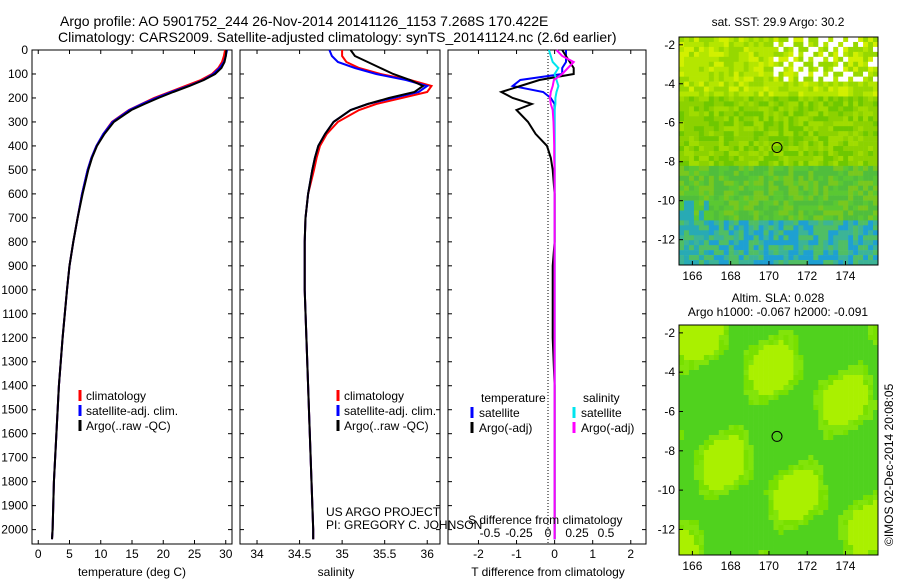 The width and height of the screenshot is (900, 580). I want to click on sla-map-frame, so click(778, 440).